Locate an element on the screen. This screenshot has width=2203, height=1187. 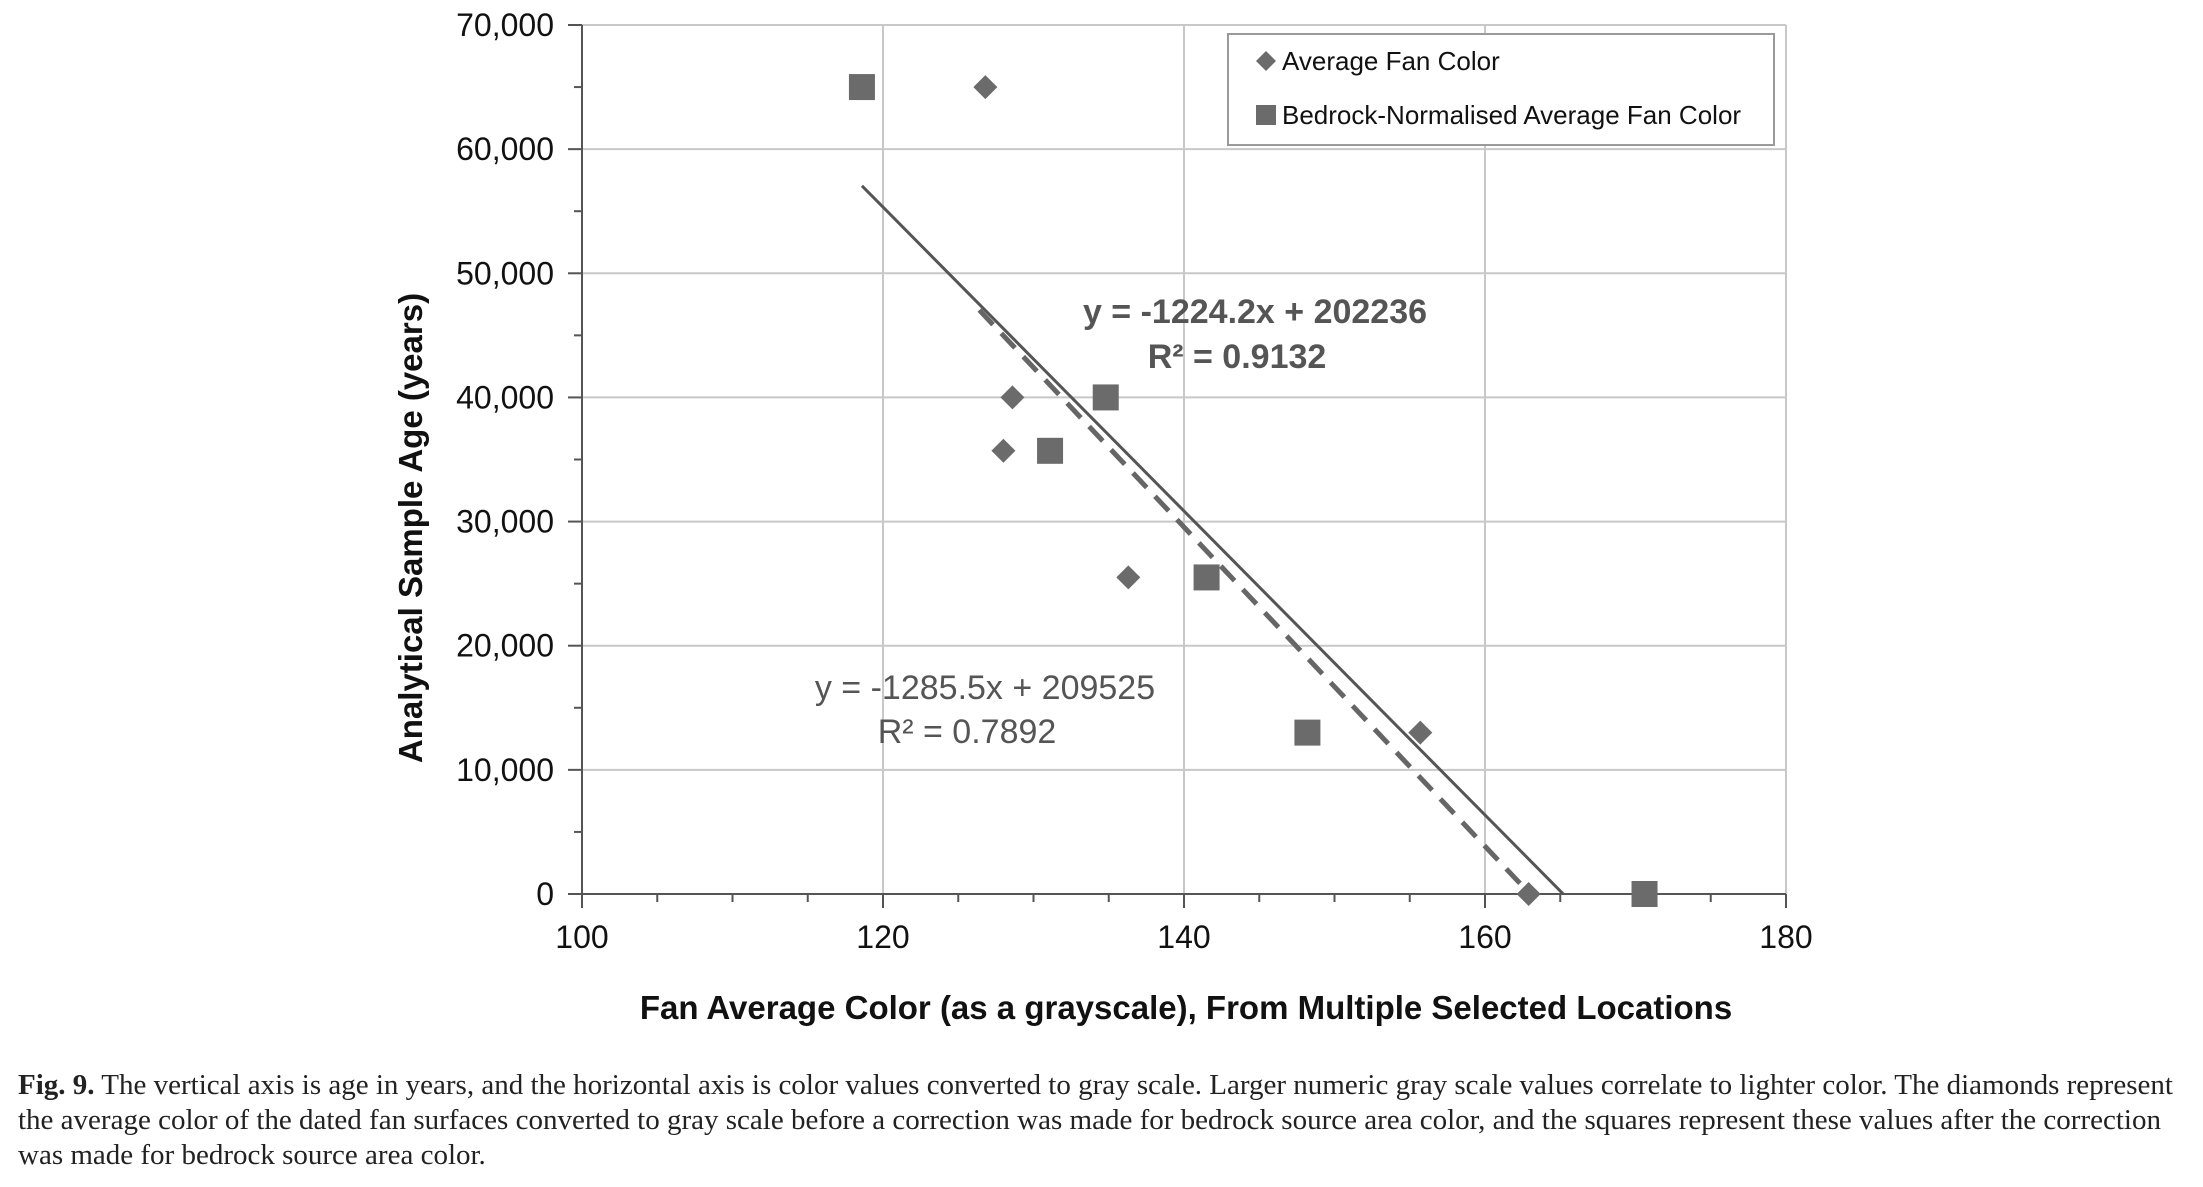
x-tick-label: 100 is located at coordinates (581, 937).